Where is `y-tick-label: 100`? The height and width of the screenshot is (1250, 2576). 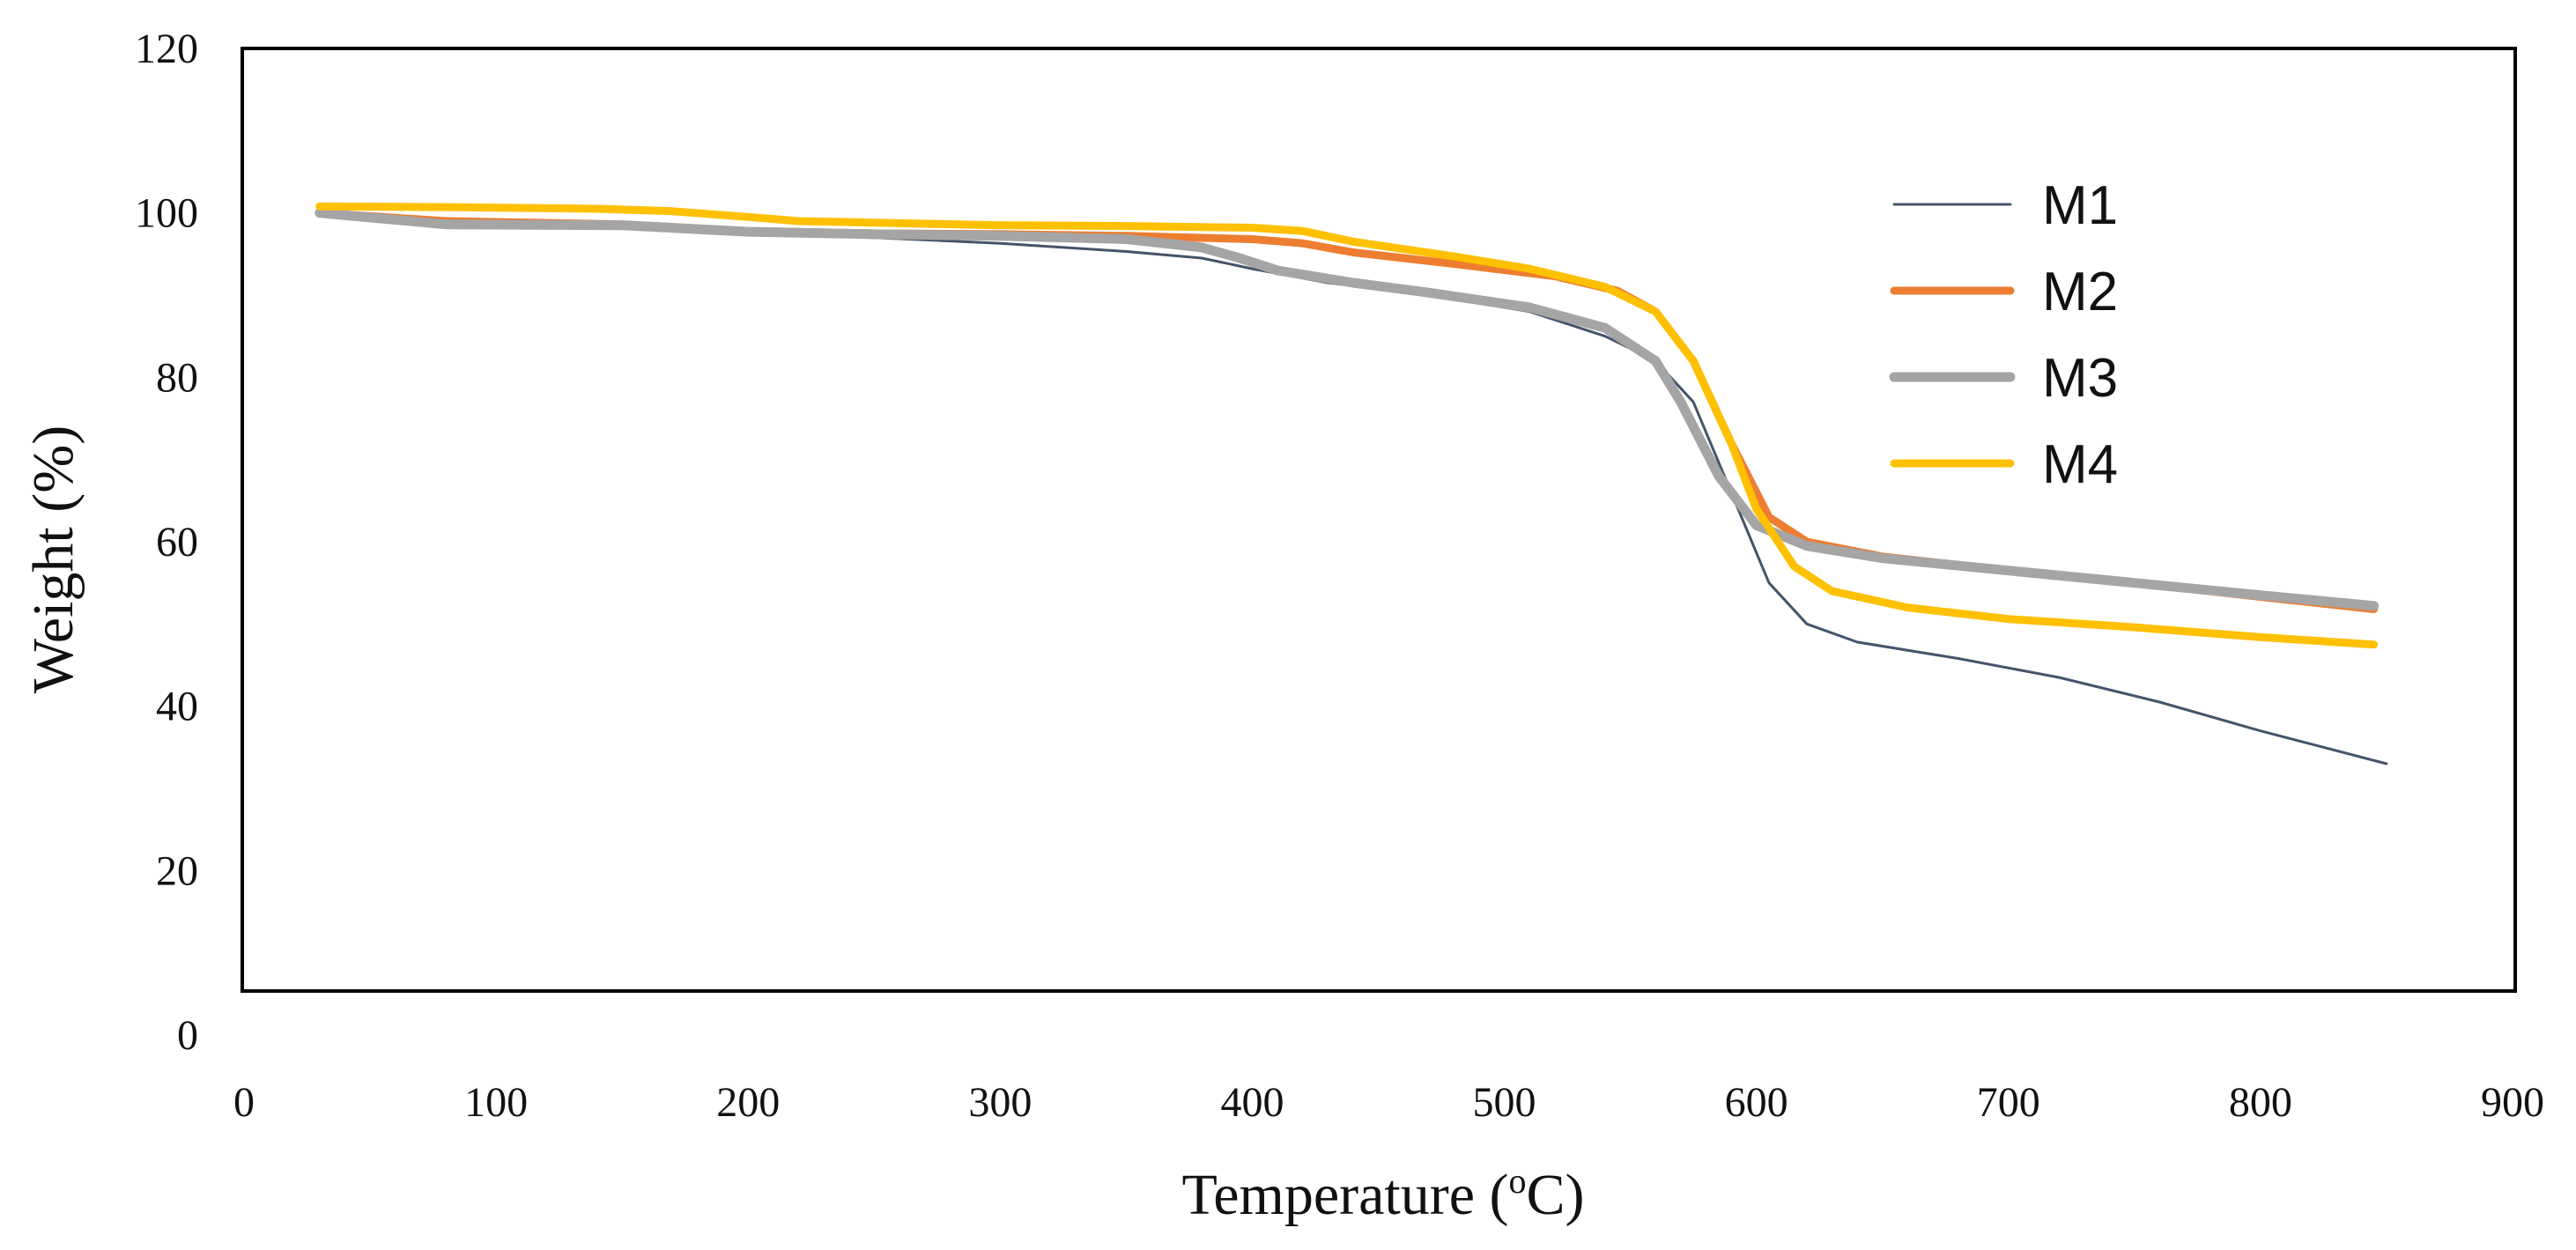 y-tick-label: 100 is located at coordinates (167, 213).